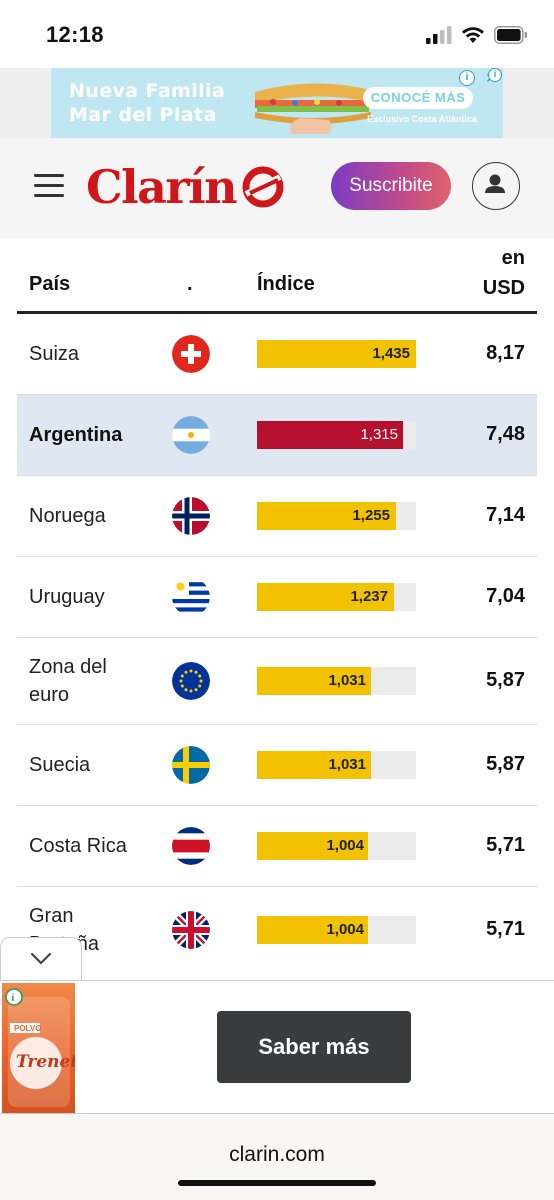  What do you see at coordinates (391, 353) in the screenshot?
I see `index-value: 1,435` at bounding box center [391, 353].